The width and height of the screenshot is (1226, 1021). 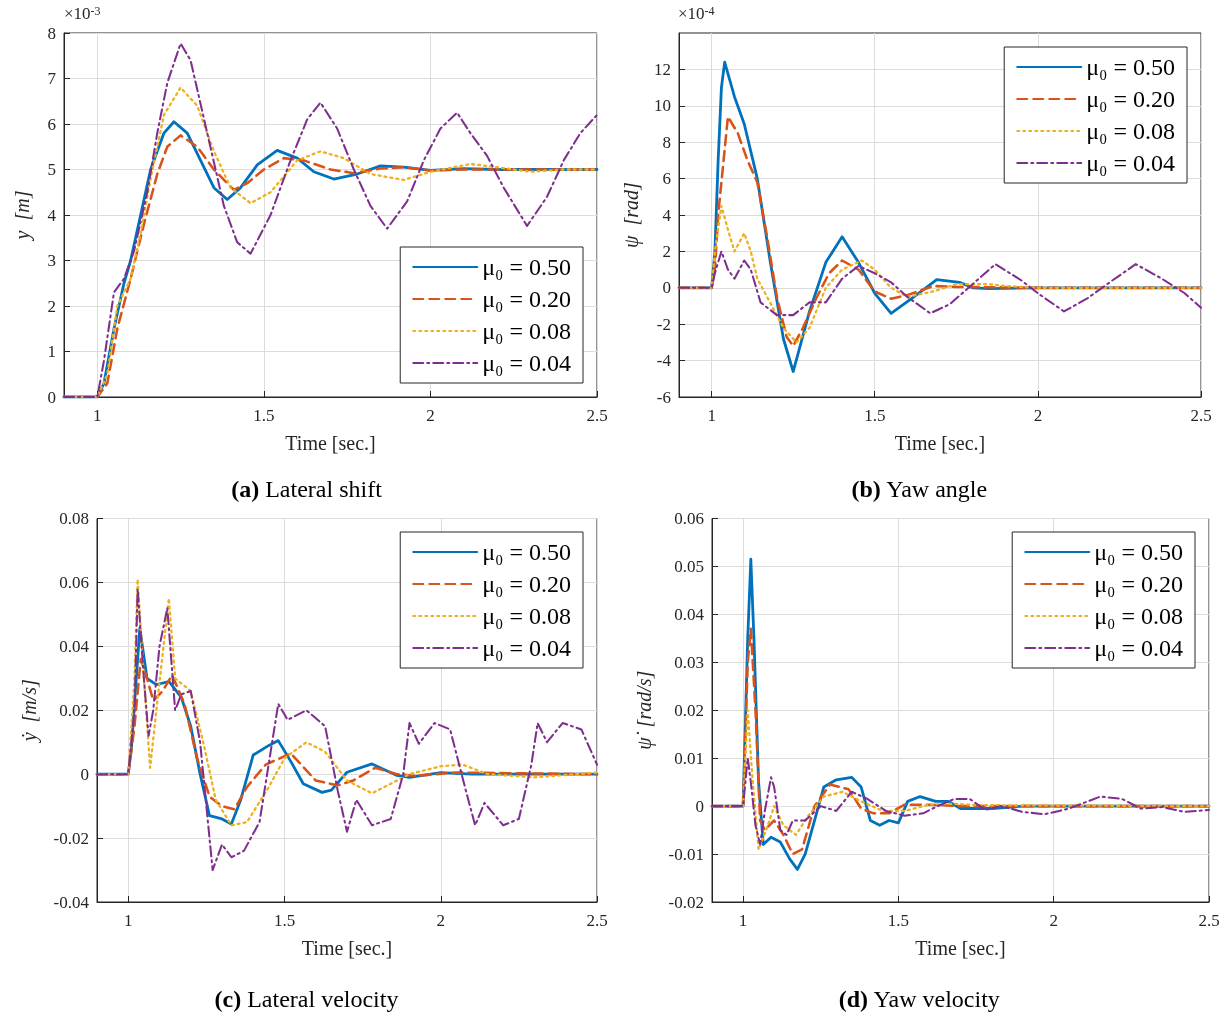 What do you see at coordinates (662, 69) in the screenshot?
I see `y-tick-label: 12` at bounding box center [662, 69].